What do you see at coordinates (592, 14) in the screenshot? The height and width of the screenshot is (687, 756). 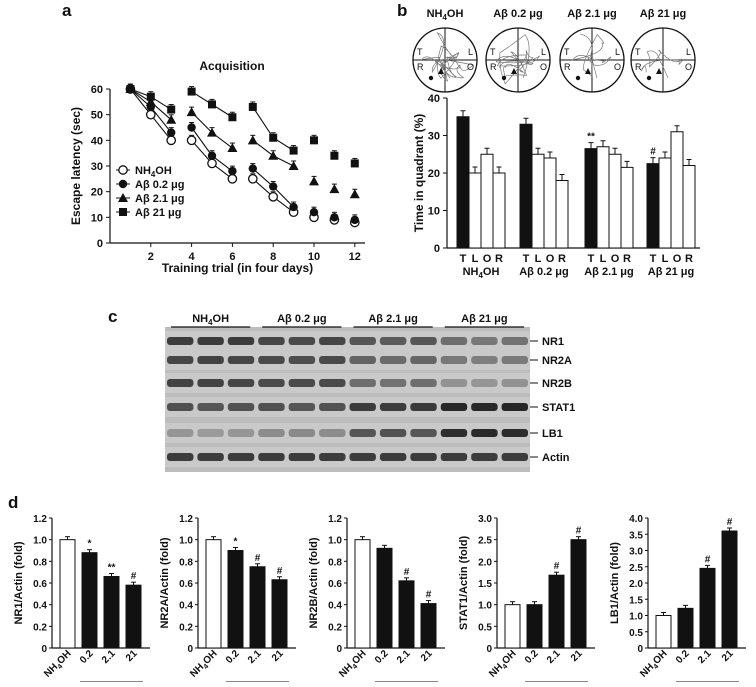 I see `maze-title: Aβ 2.1 μg` at bounding box center [592, 14].